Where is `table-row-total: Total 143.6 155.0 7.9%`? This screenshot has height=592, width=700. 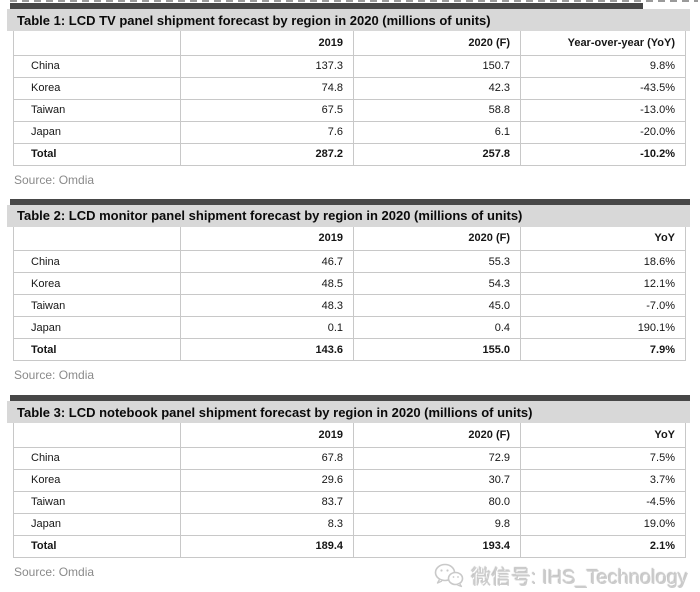 table-row-total: Total 143.6 155.0 7.9% is located at coordinates (349, 349).